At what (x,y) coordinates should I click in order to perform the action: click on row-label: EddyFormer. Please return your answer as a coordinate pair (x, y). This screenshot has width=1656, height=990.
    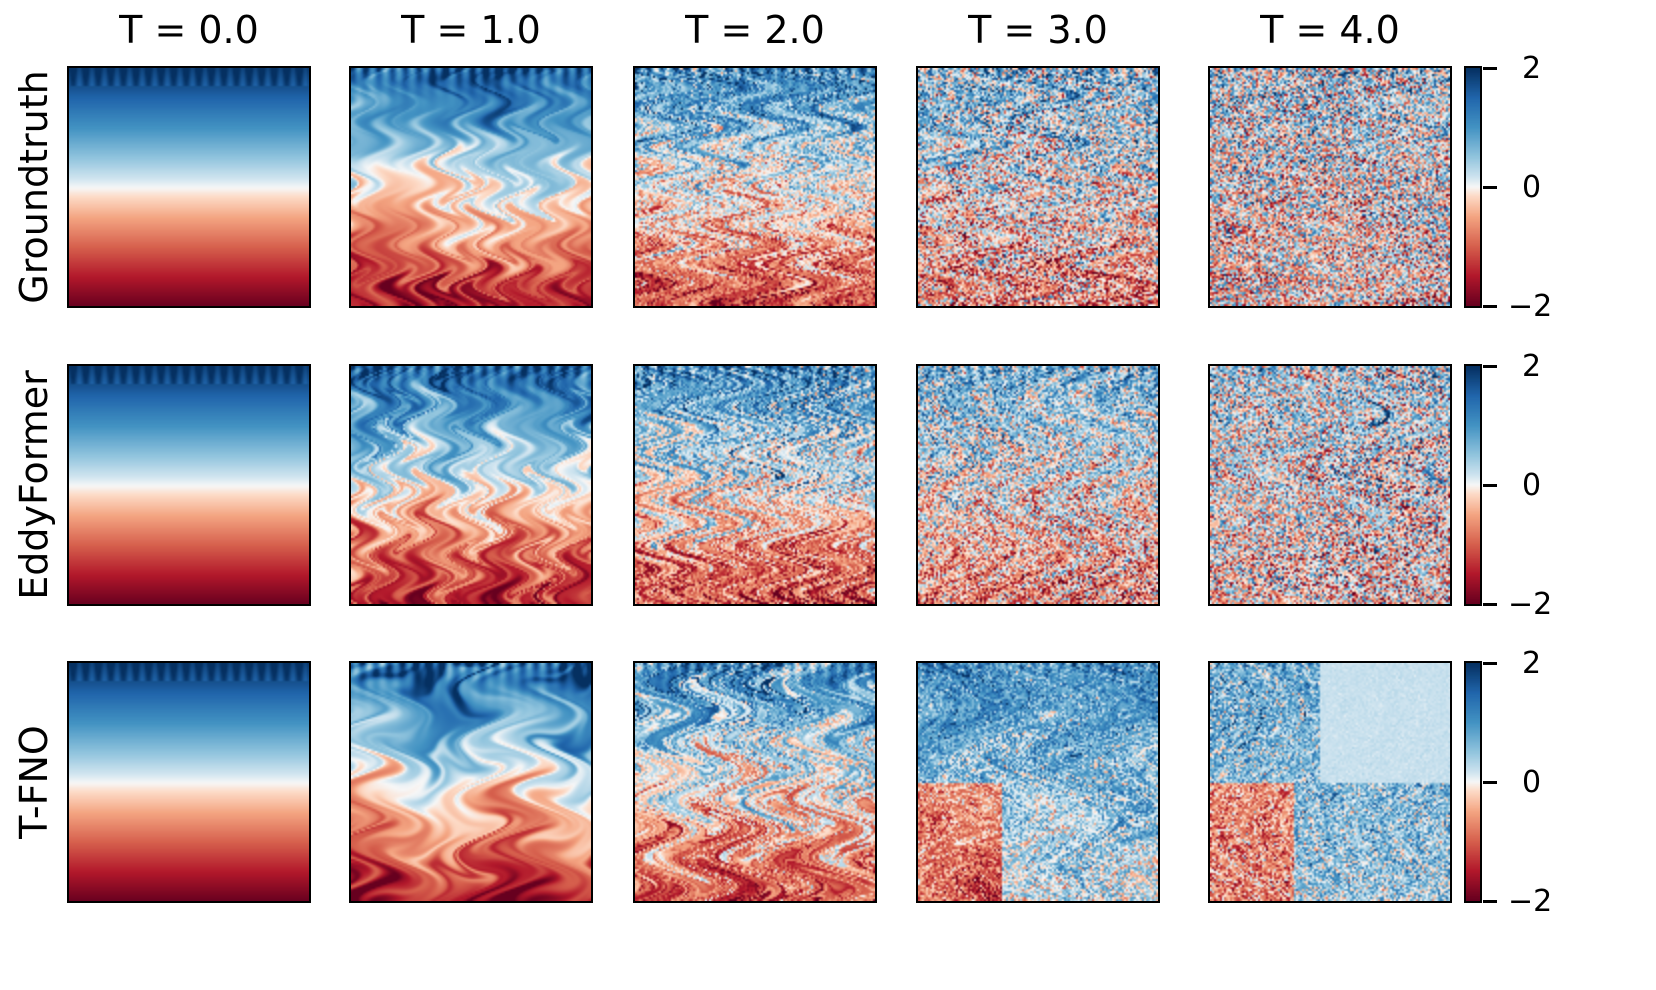
    Looking at the image, I should click on (34, 485).